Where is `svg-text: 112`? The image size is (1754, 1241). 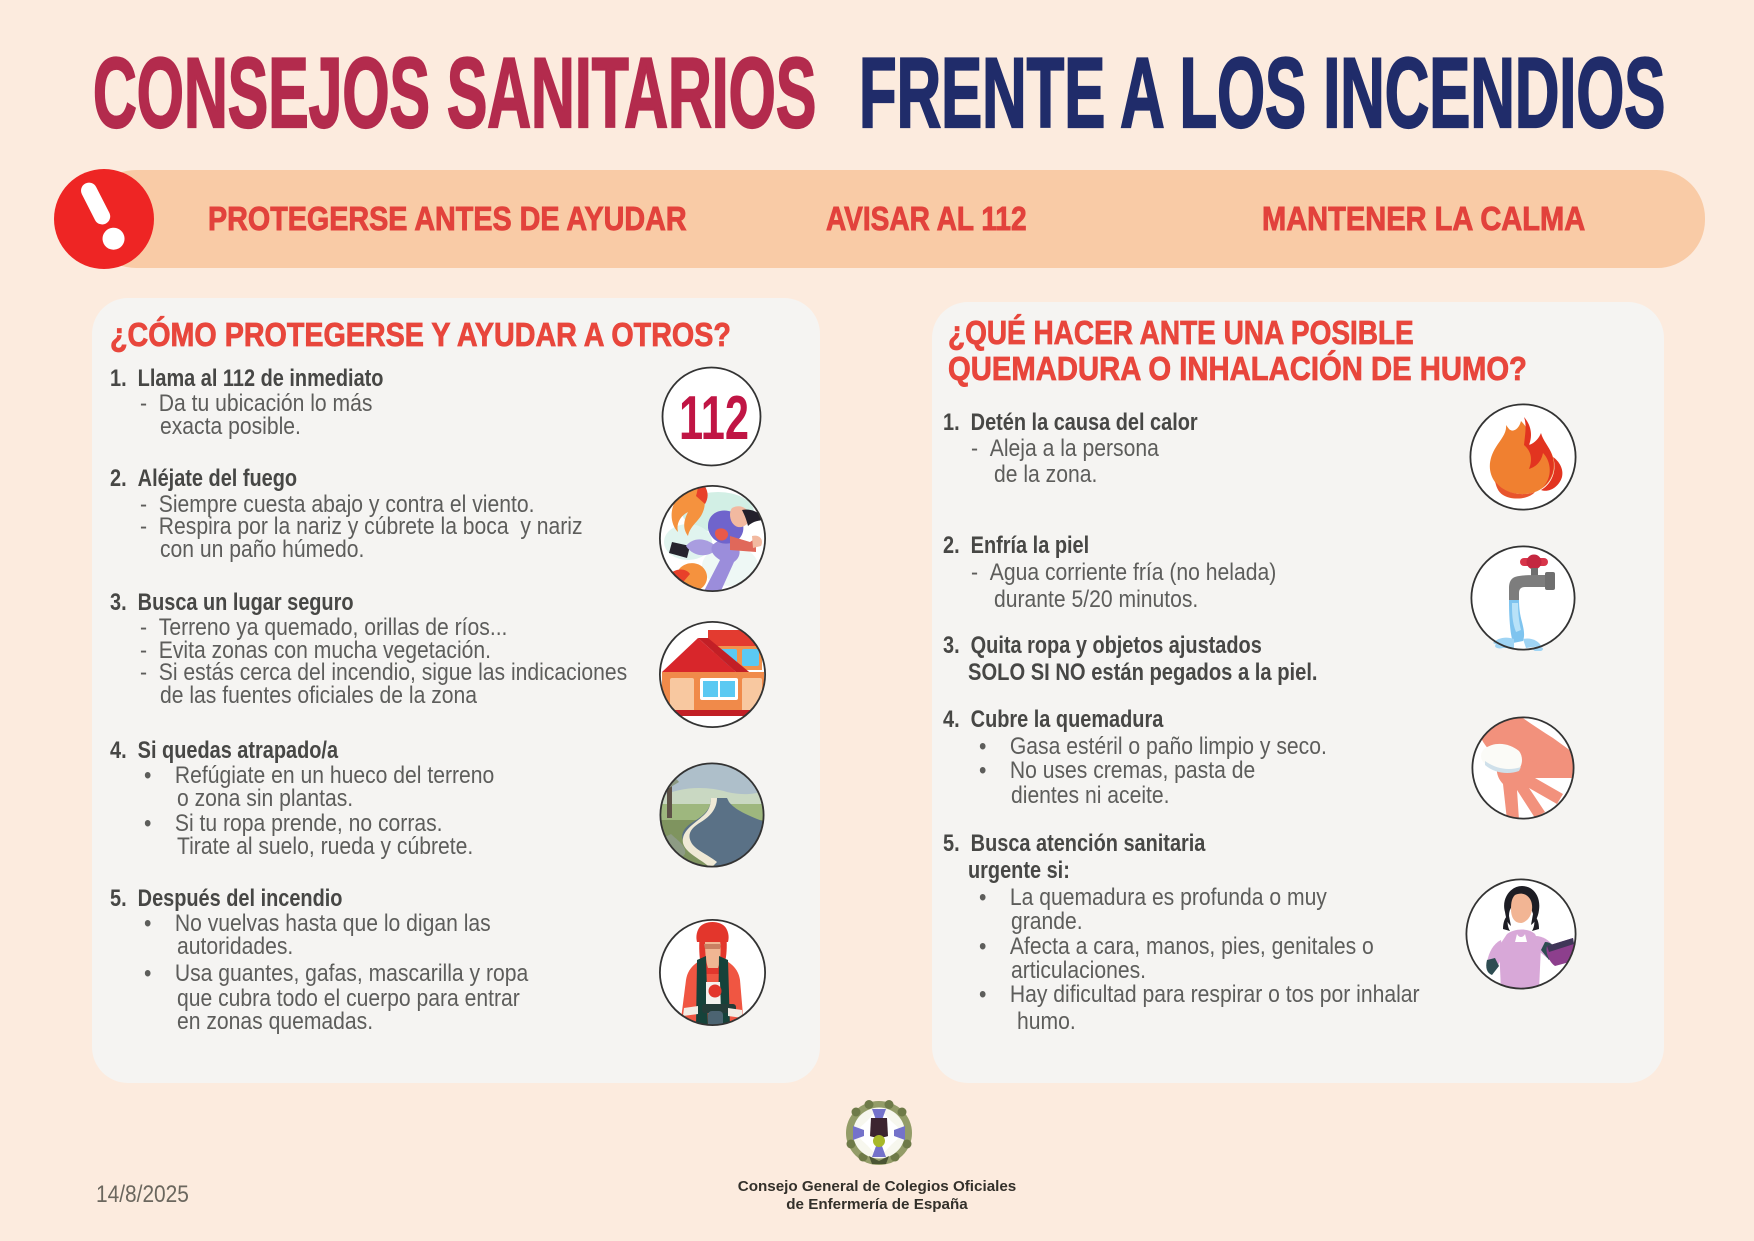
svg-text: 112 is located at coordinates (714, 419).